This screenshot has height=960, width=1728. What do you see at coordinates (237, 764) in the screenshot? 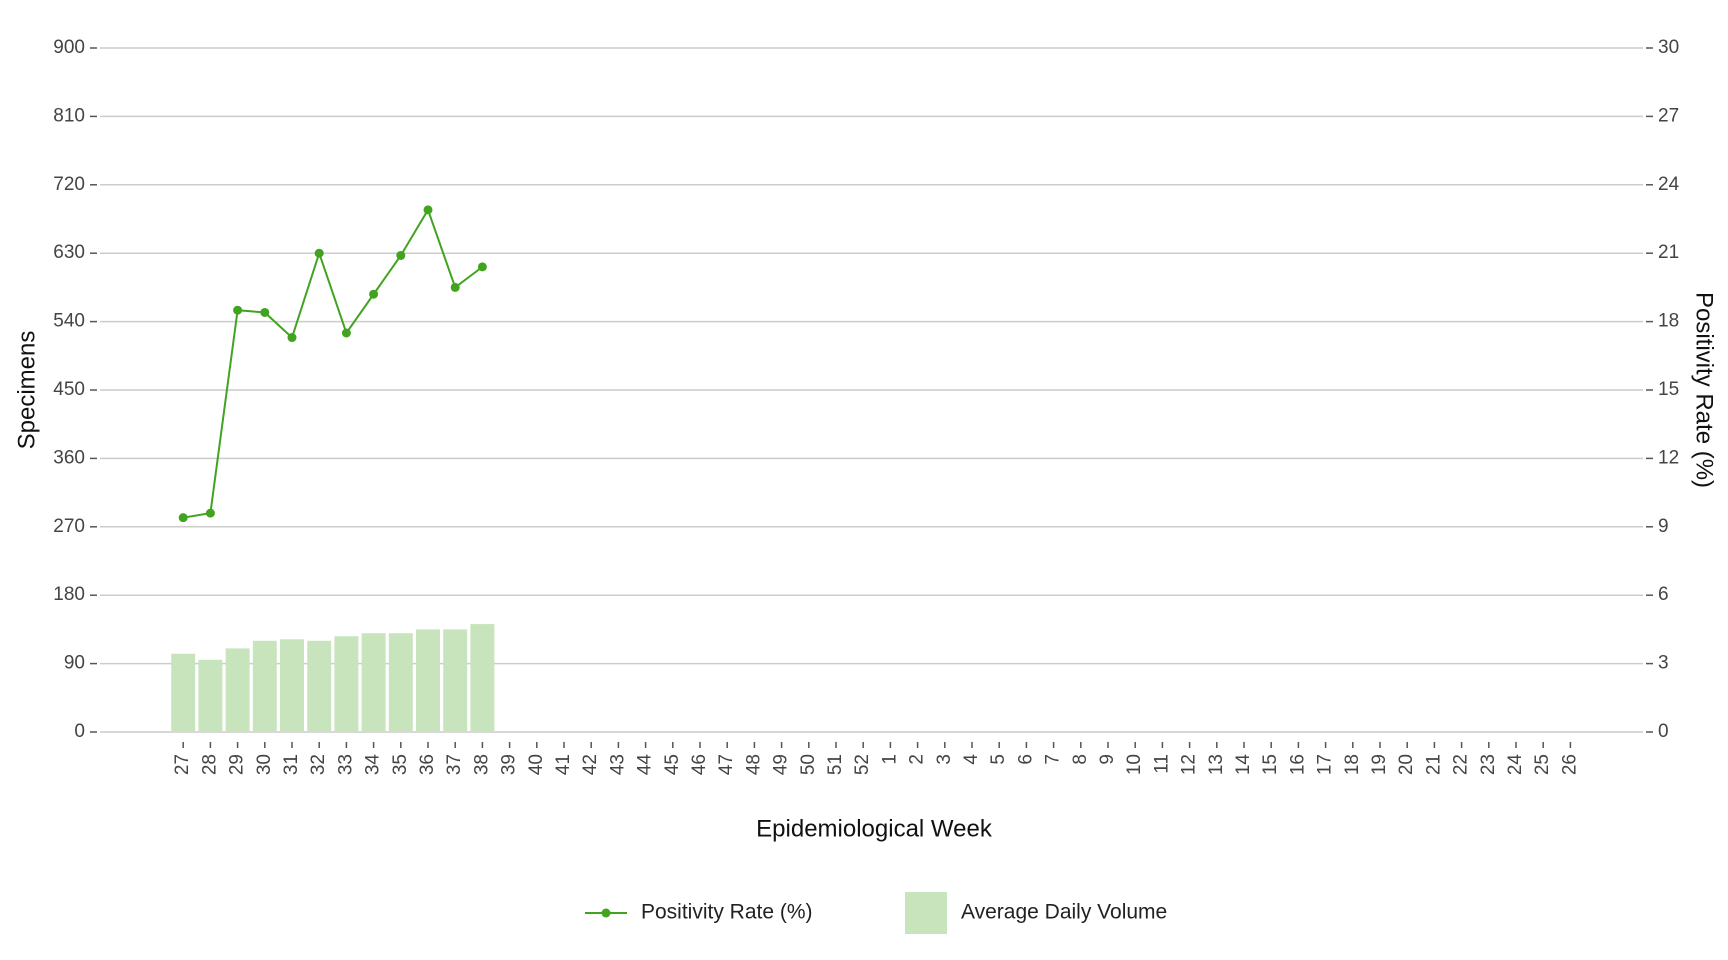
I see `x-tick-label: 29` at bounding box center [237, 764].